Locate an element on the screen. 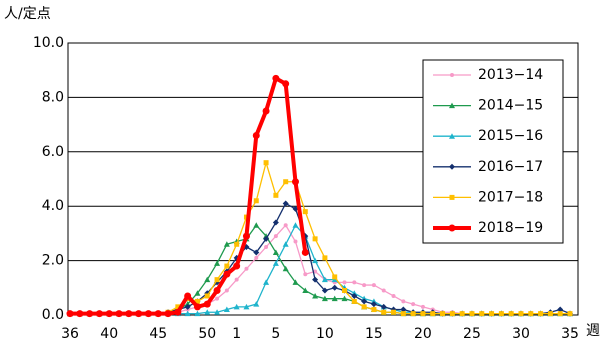 The height and width of the screenshot is (347, 603). x-tick-label: 35 is located at coordinates (570, 334).